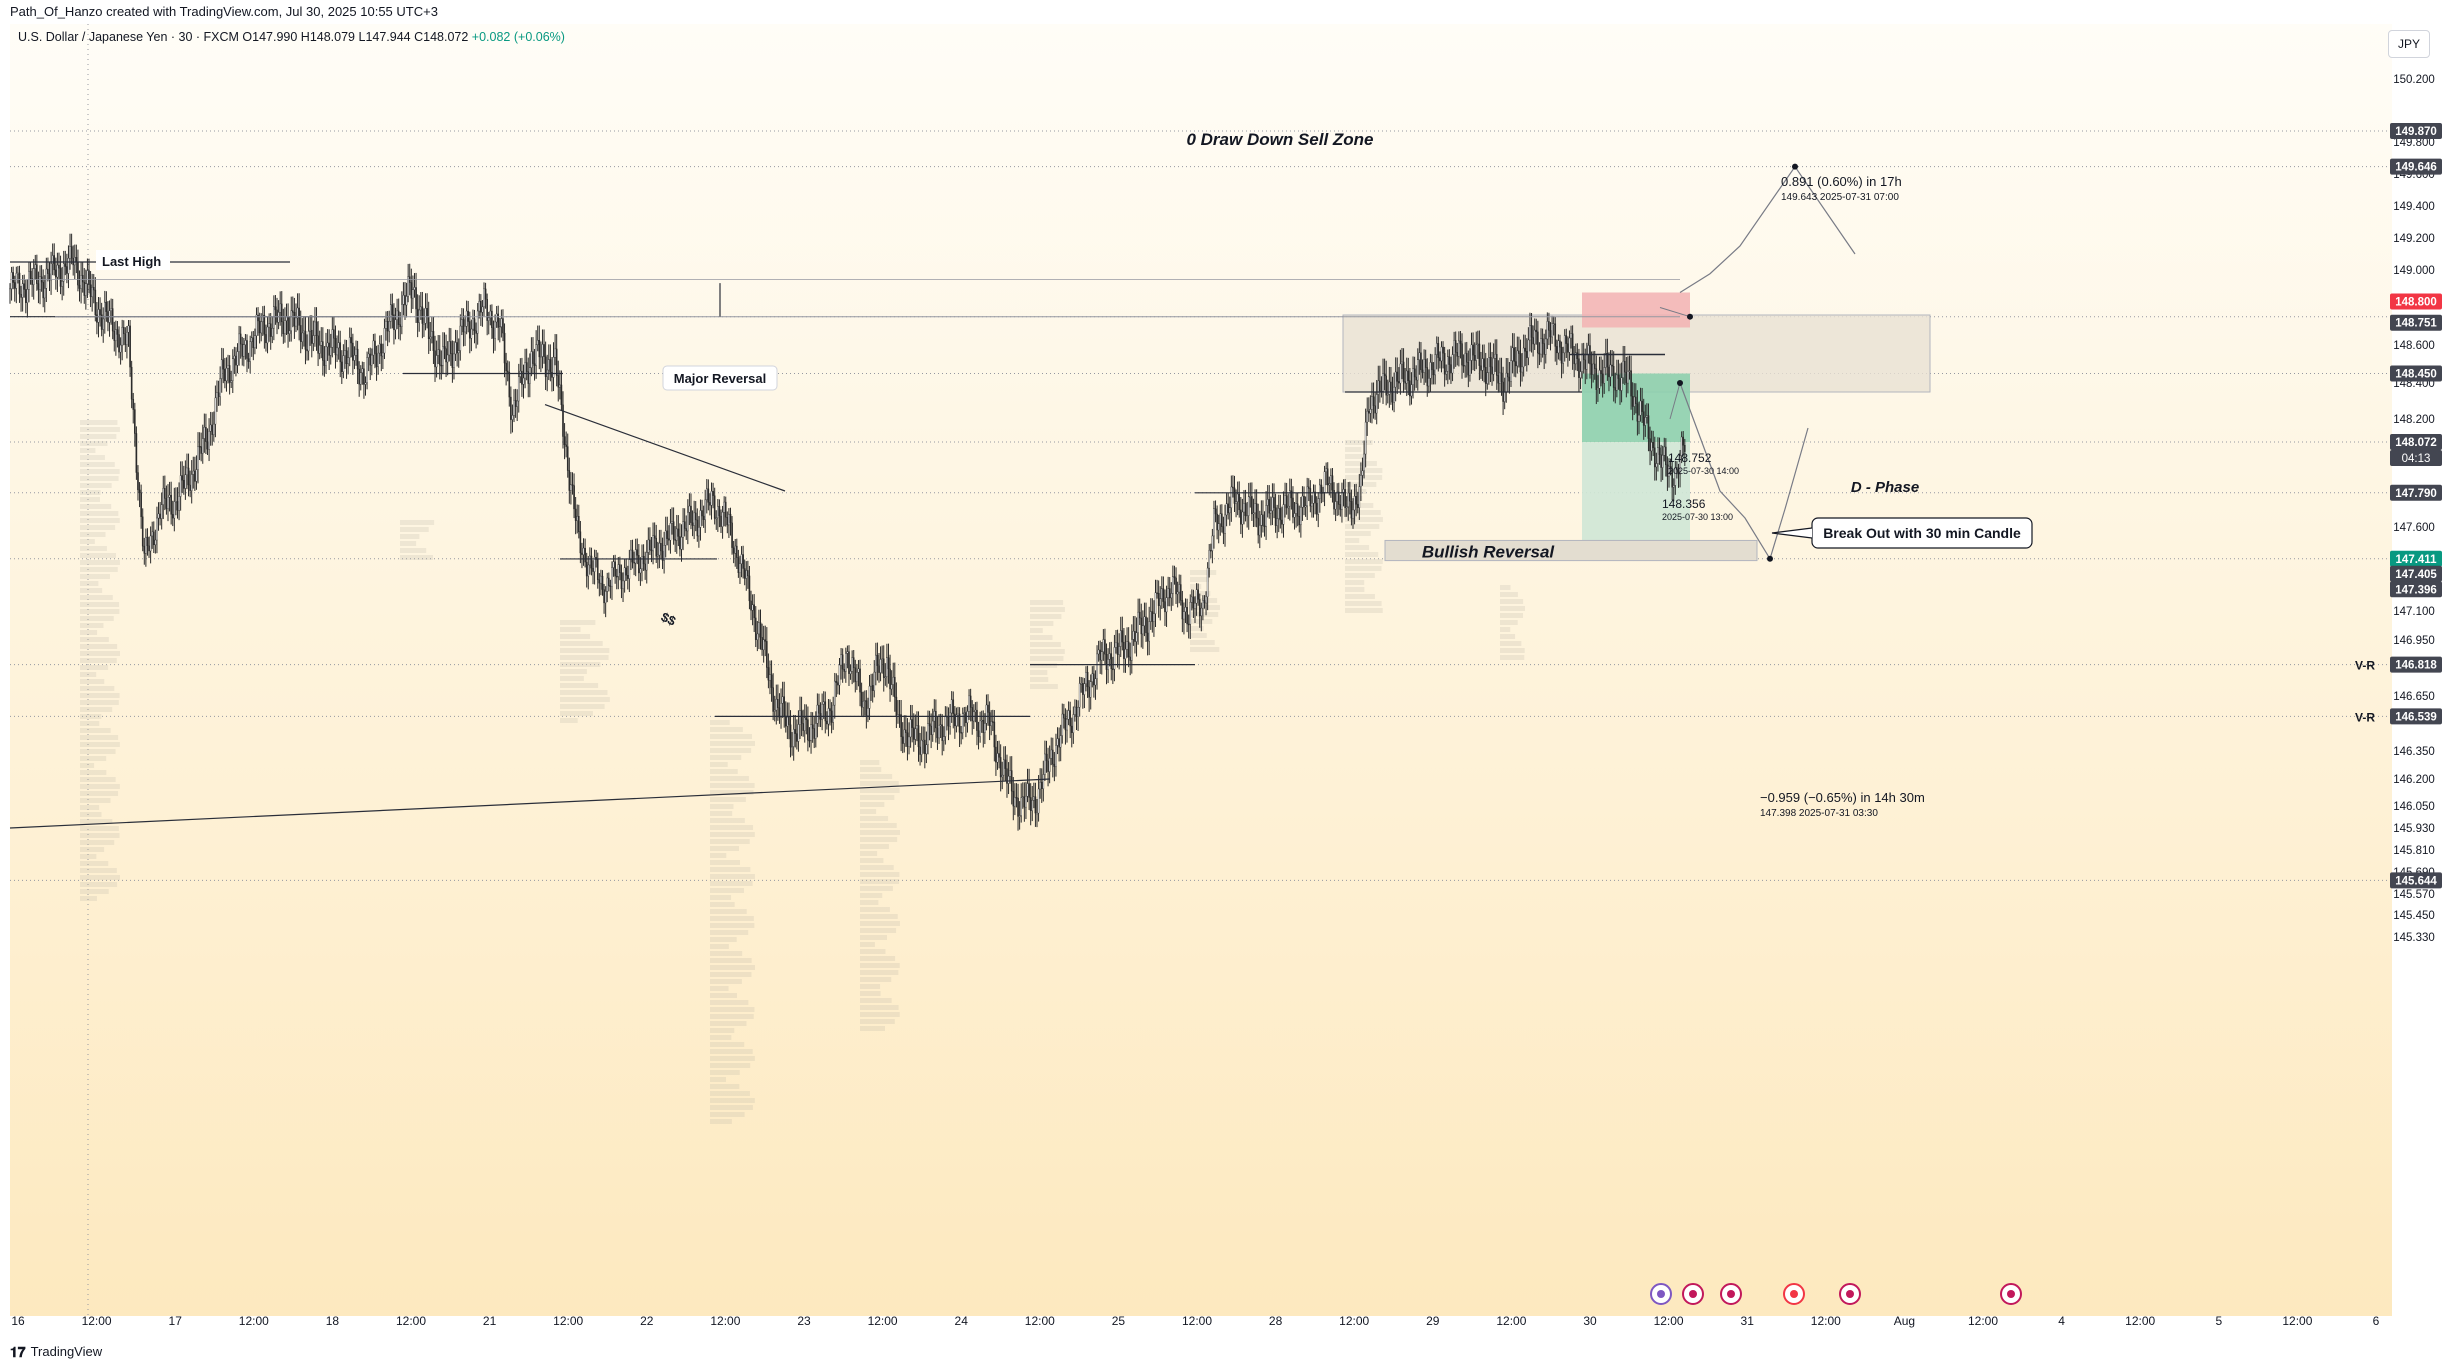  Describe the element at coordinates (1680, 383) in the screenshot. I see `breakout-point` at that location.